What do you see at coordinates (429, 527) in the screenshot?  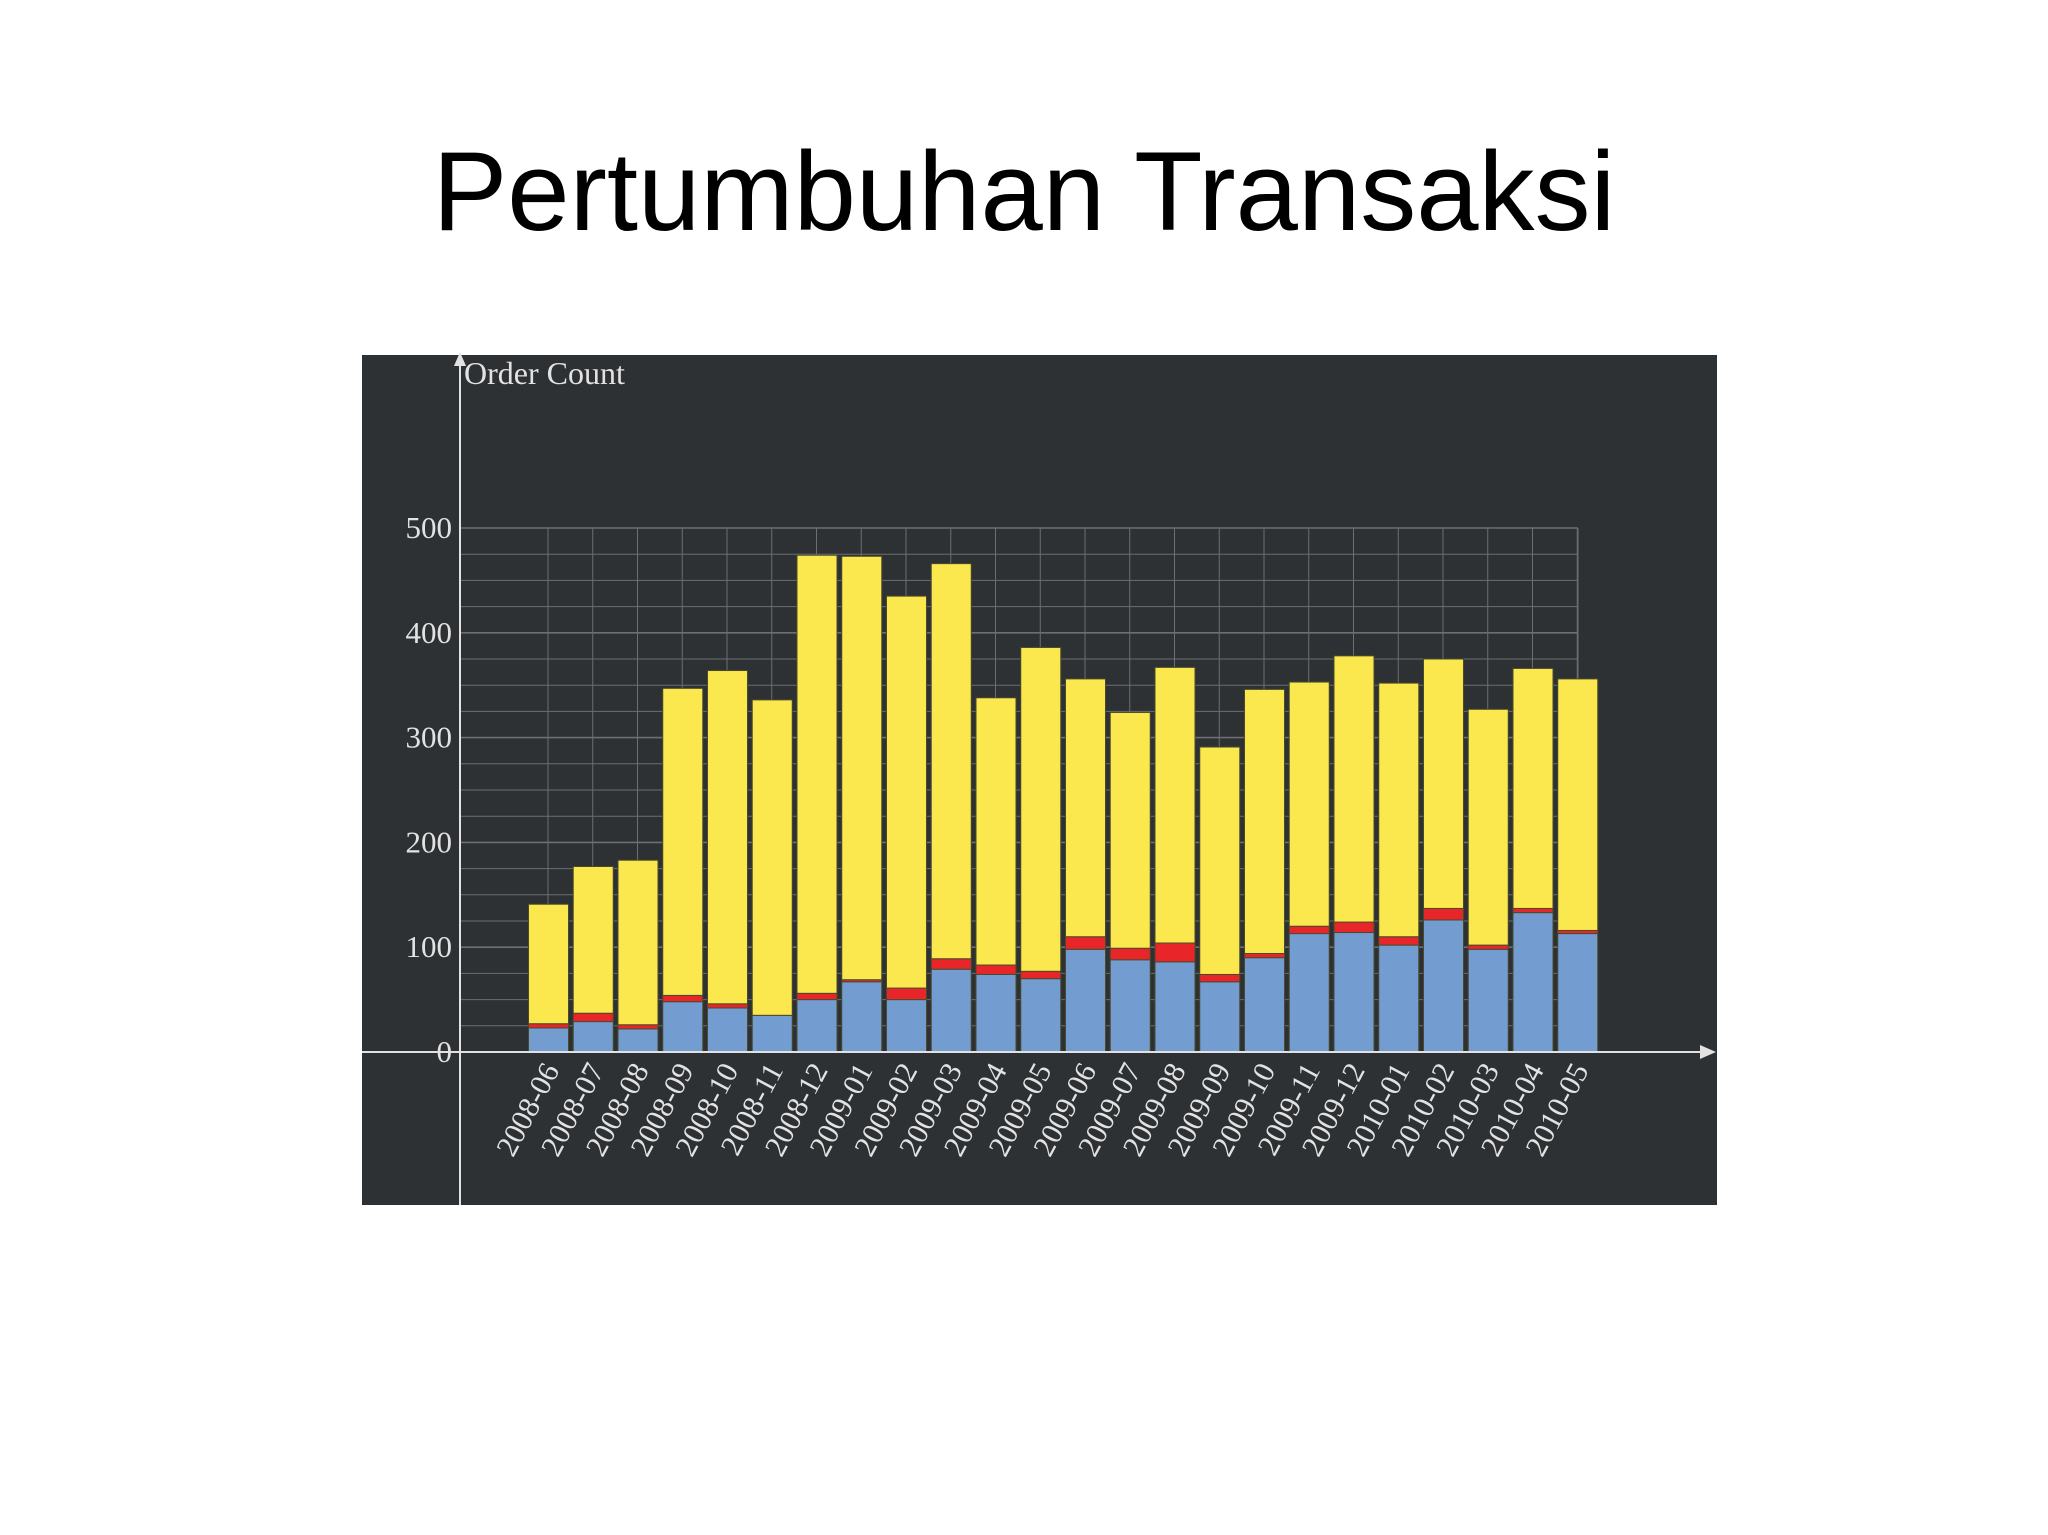 I see `y-tick-label: 500` at bounding box center [429, 527].